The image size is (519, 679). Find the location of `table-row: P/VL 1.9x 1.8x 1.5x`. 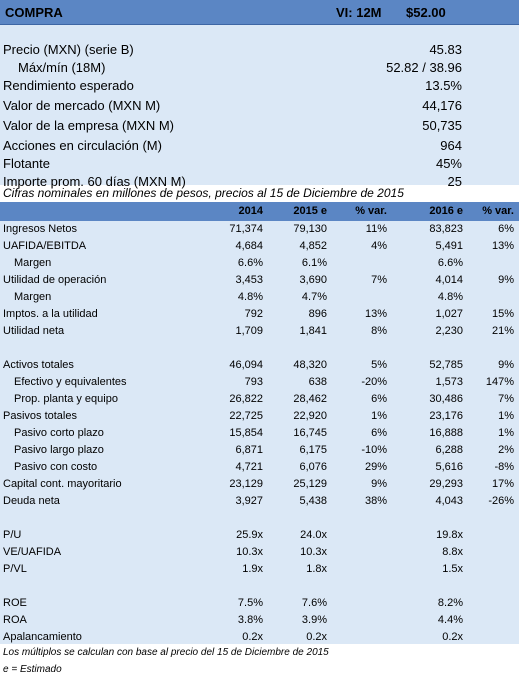

table-row: P/VL 1.9x 1.8x 1.5x is located at coordinates (259, 569).